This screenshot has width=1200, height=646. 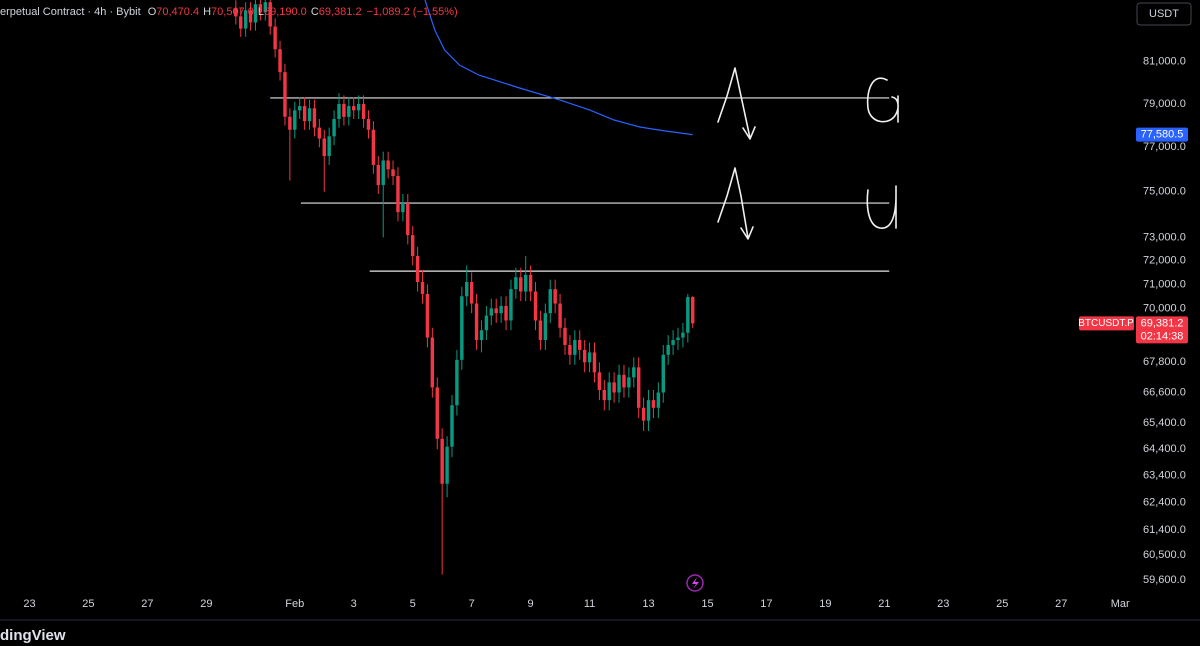 I want to click on x-tick-label: 7, so click(x=472, y=604).